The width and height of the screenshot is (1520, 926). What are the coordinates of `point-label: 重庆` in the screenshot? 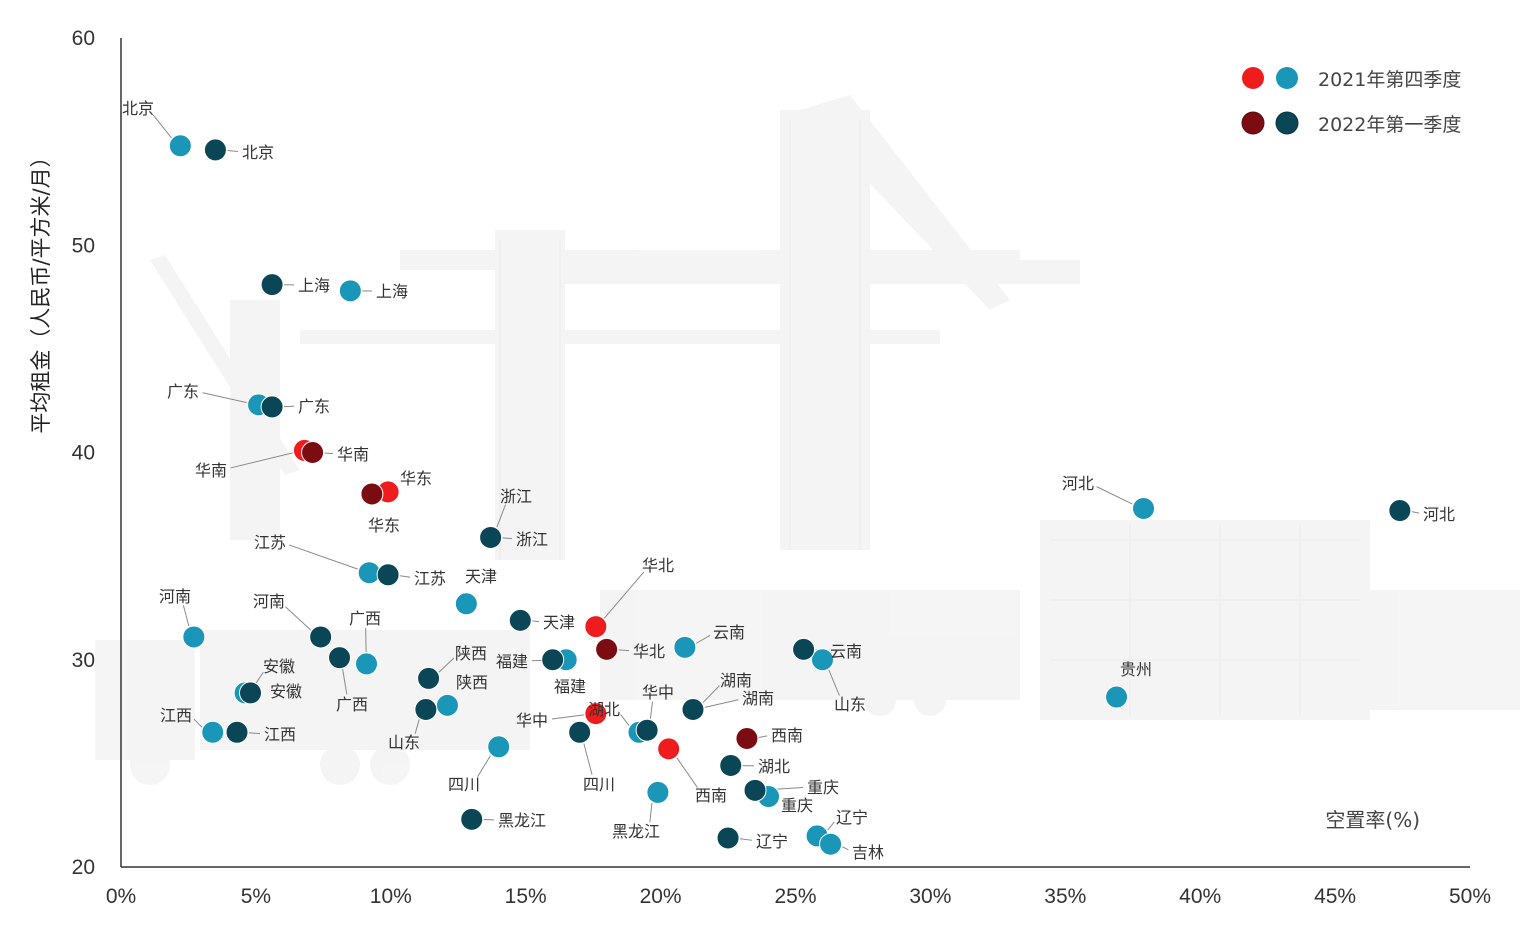 It's located at (797, 805).